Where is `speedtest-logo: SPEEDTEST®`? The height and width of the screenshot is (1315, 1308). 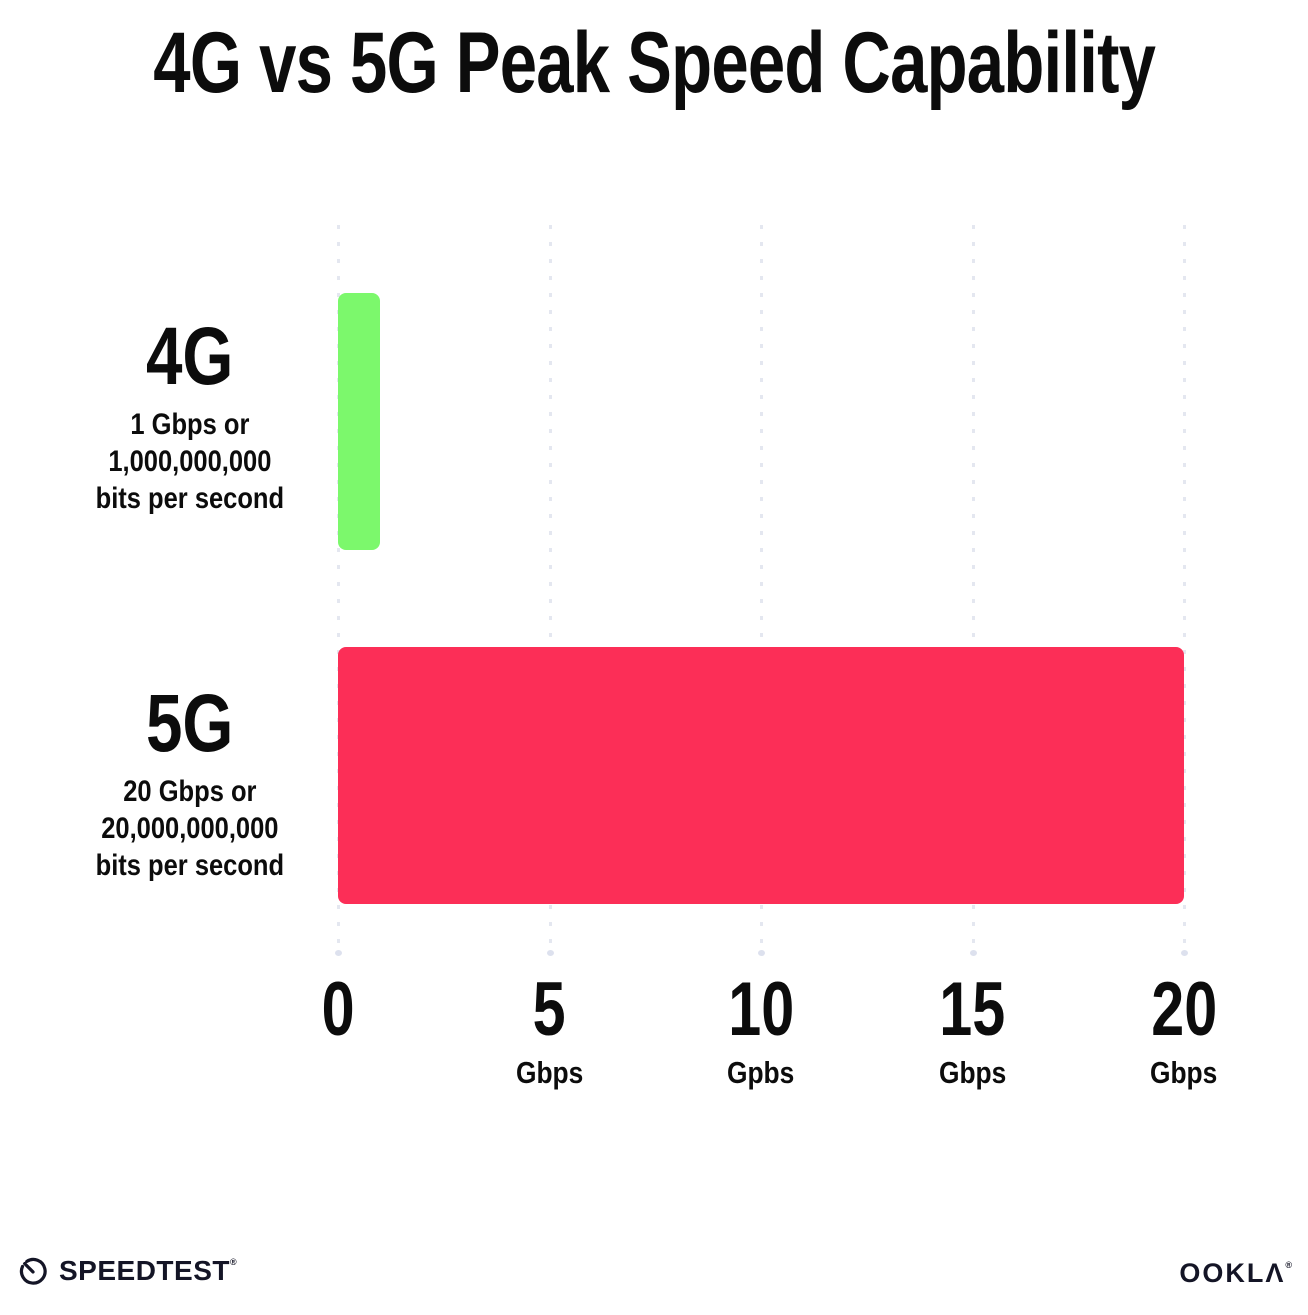 speedtest-logo: SPEEDTEST® is located at coordinates (126, 1271).